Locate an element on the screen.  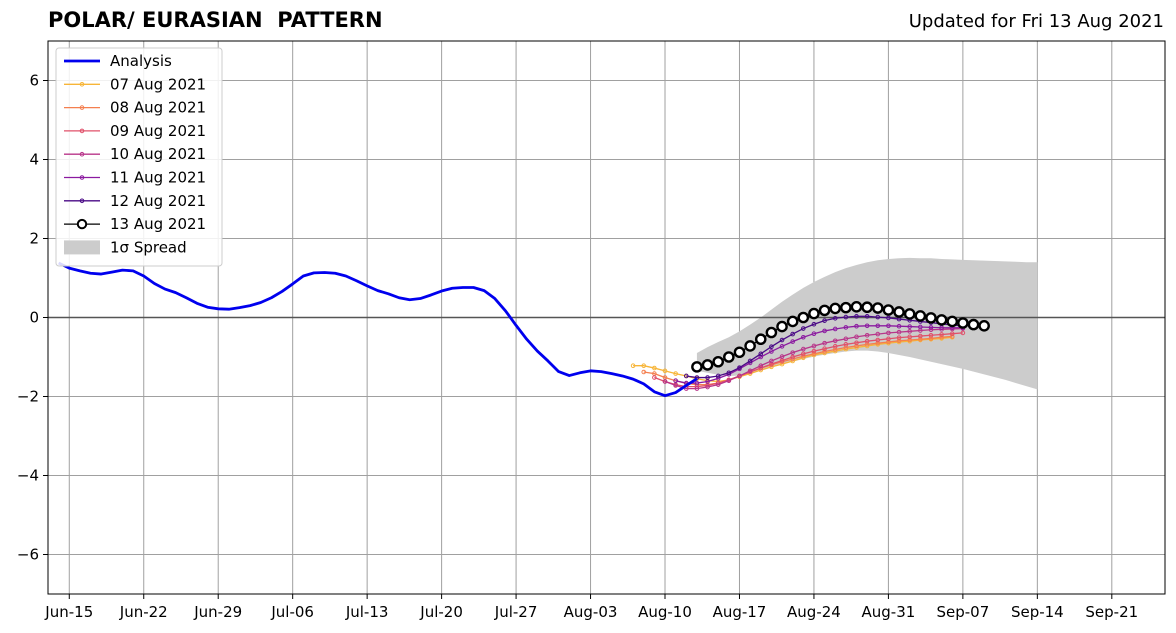
forecast-series is located at coordinates (814, 358).